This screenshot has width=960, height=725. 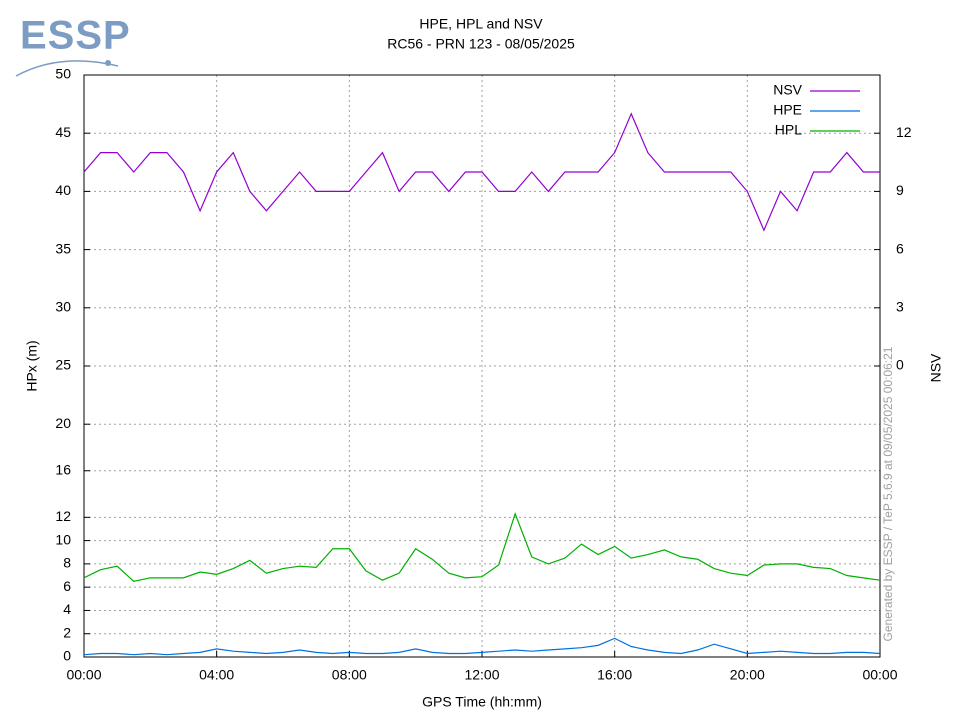 What do you see at coordinates (900, 365) in the screenshot?
I see `y2-tick-label: 0` at bounding box center [900, 365].